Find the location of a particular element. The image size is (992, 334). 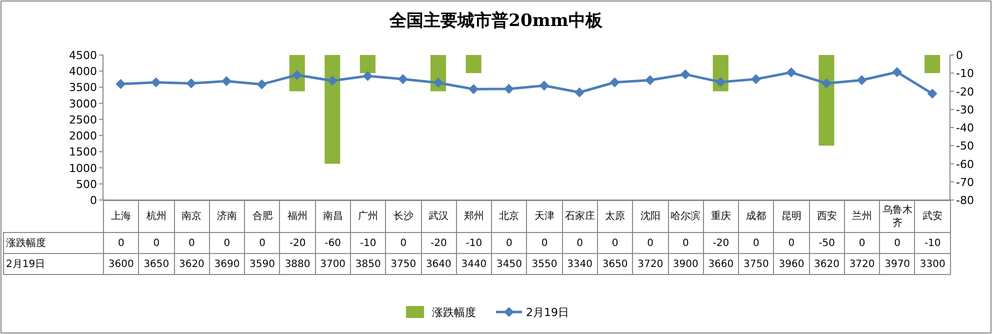

y-tick-label: 2500 is located at coordinates (83, 119).